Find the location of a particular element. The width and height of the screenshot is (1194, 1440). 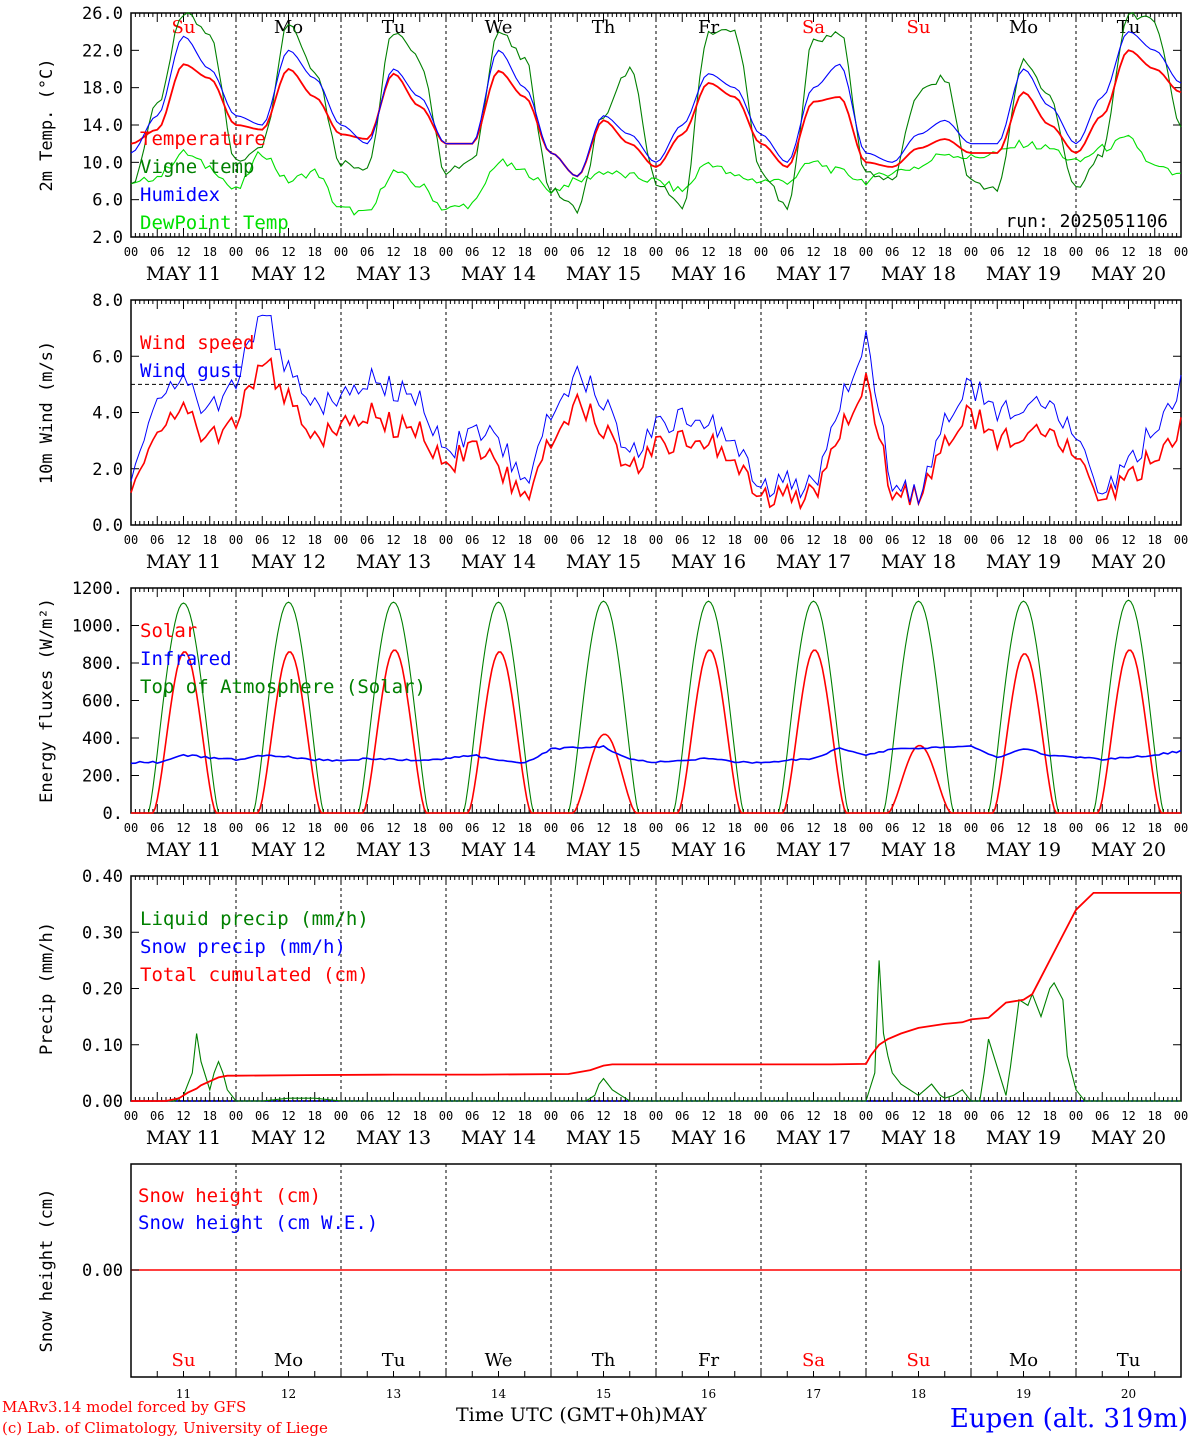

legend-entry: Total cumulated (cm) is located at coordinates (254, 975).